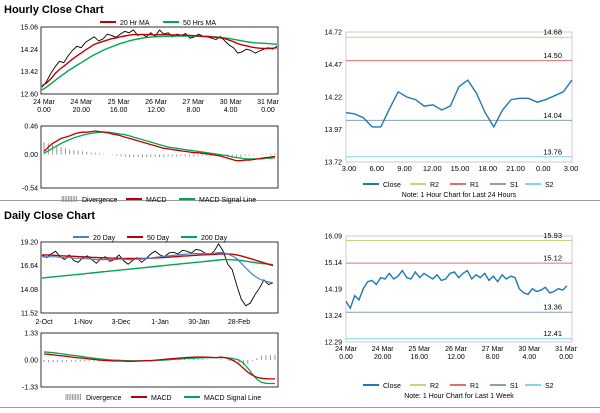 The height and width of the screenshot is (413, 600). Describe the element at coordinates (30, 388) in the screenshot. I see `daily-macd-y-tick-2: -1.33` at that location.